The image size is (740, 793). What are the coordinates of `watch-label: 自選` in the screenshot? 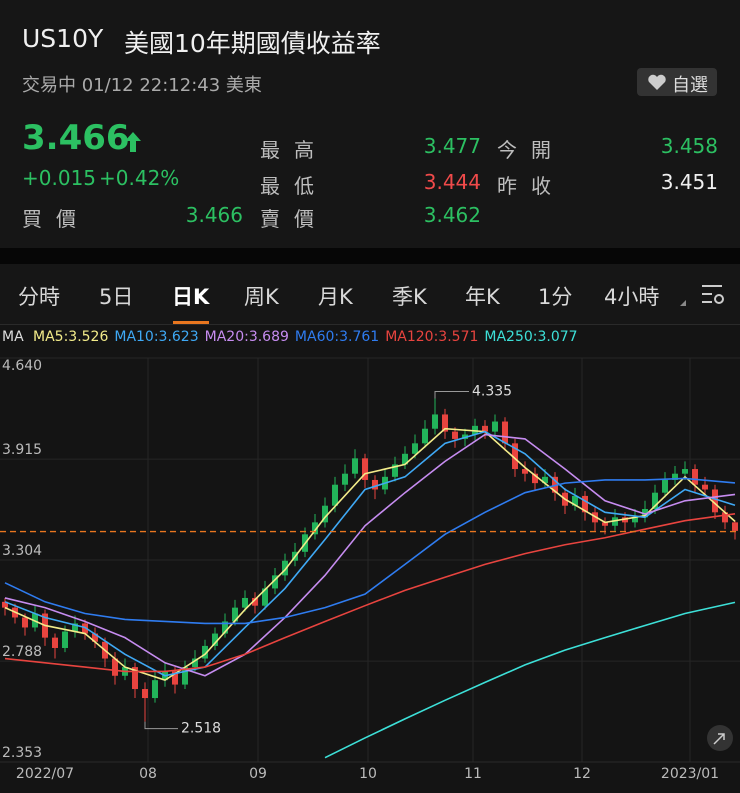 It's located at (690, 85).